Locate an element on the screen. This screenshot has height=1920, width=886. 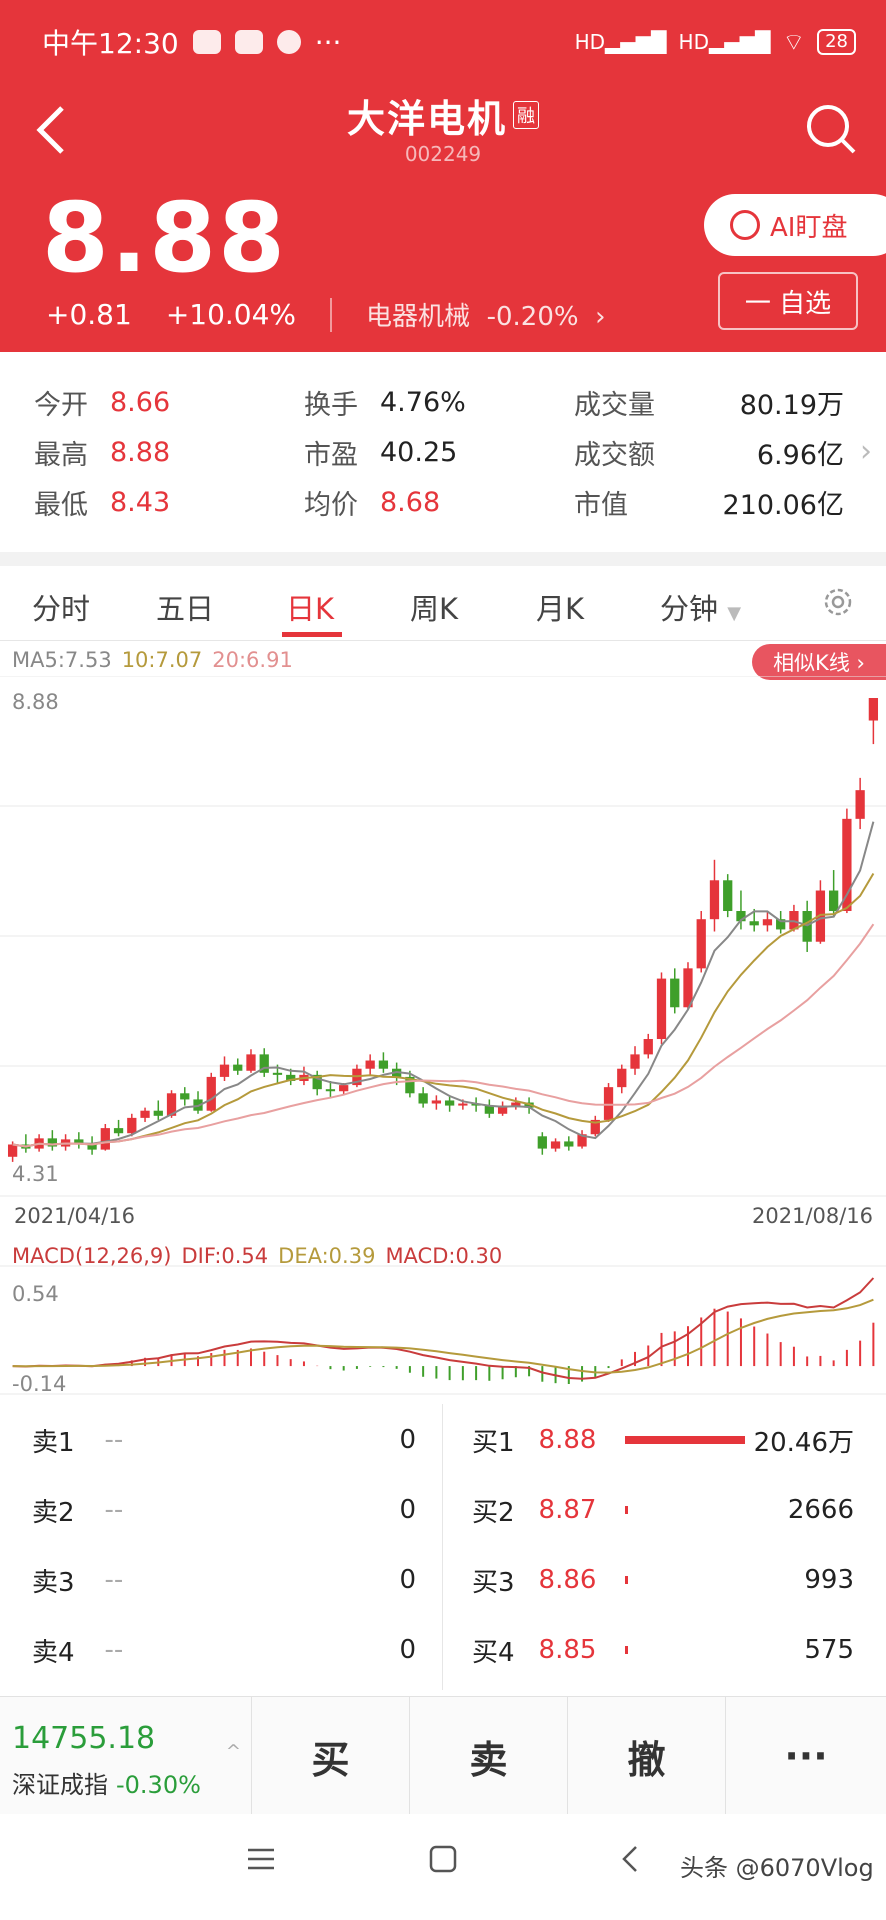
active-tab-indicator is located at coordinates (312, 634).